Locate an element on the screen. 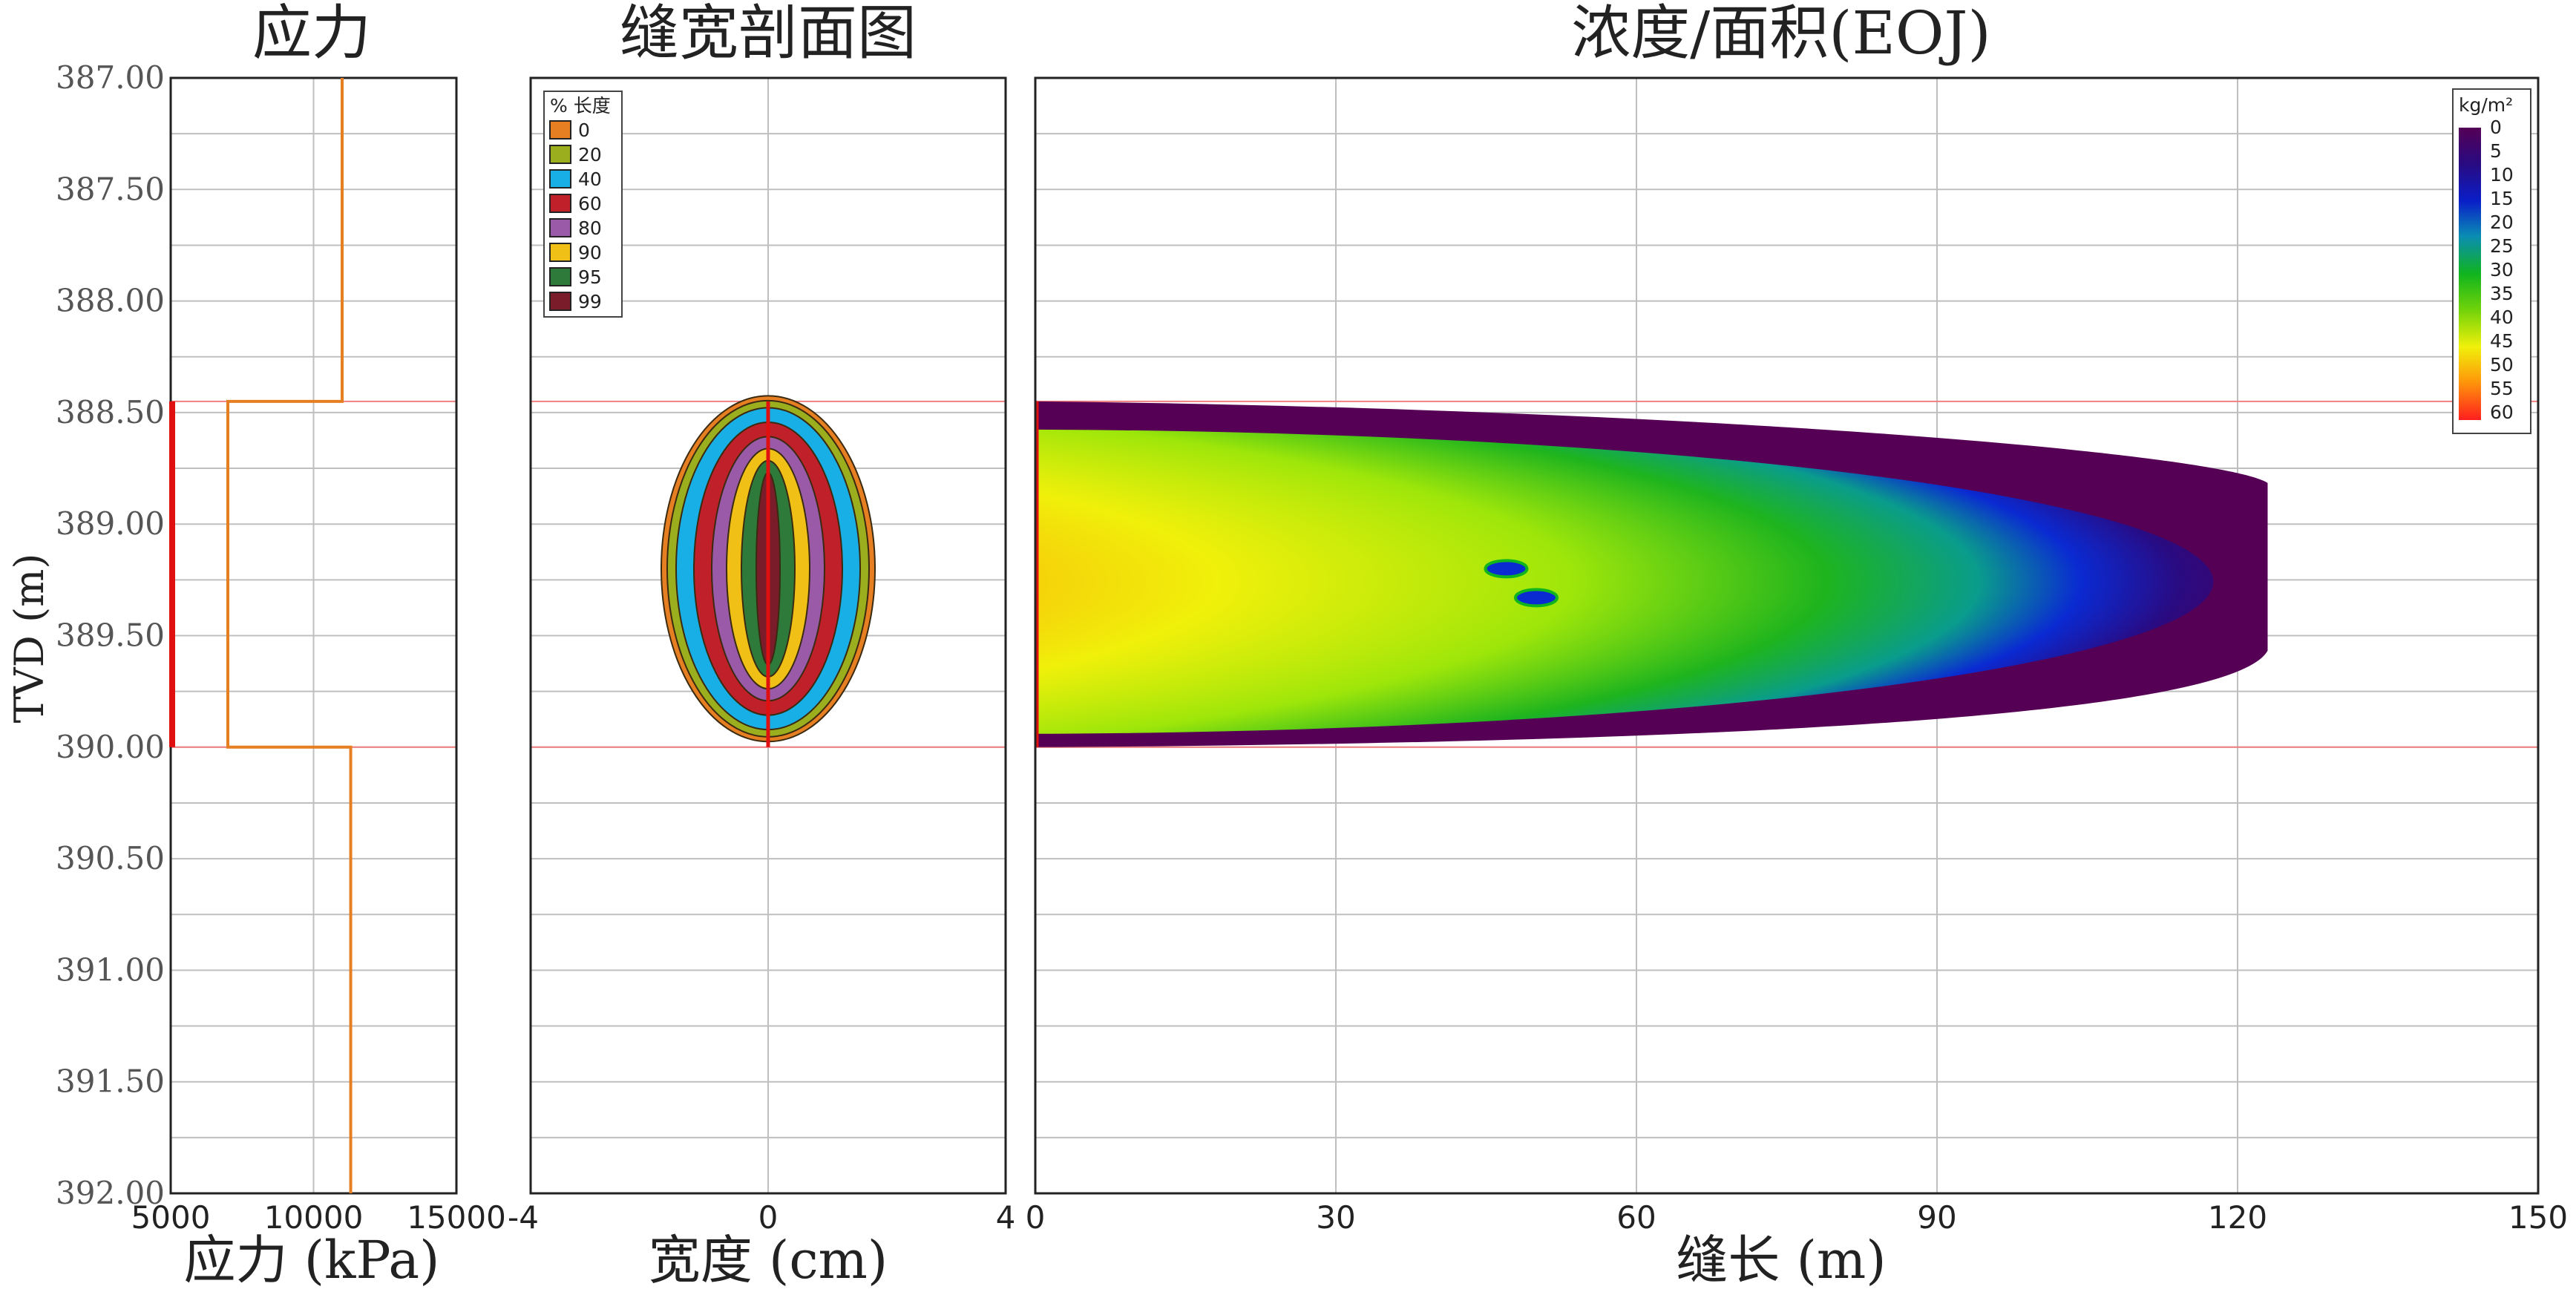  stress-x-axis-label: 应力 (kPa) is located at coordinates (312, 1260).